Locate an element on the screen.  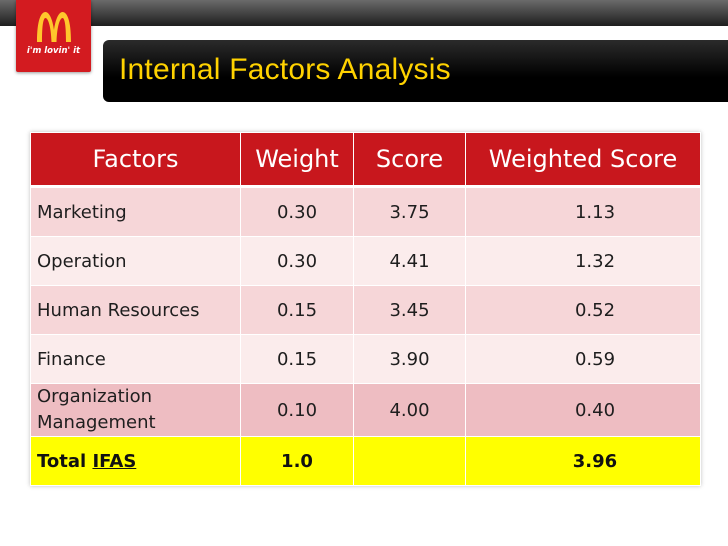
weighted-score-cell: 1.32 is located at coordinates (583, 261).